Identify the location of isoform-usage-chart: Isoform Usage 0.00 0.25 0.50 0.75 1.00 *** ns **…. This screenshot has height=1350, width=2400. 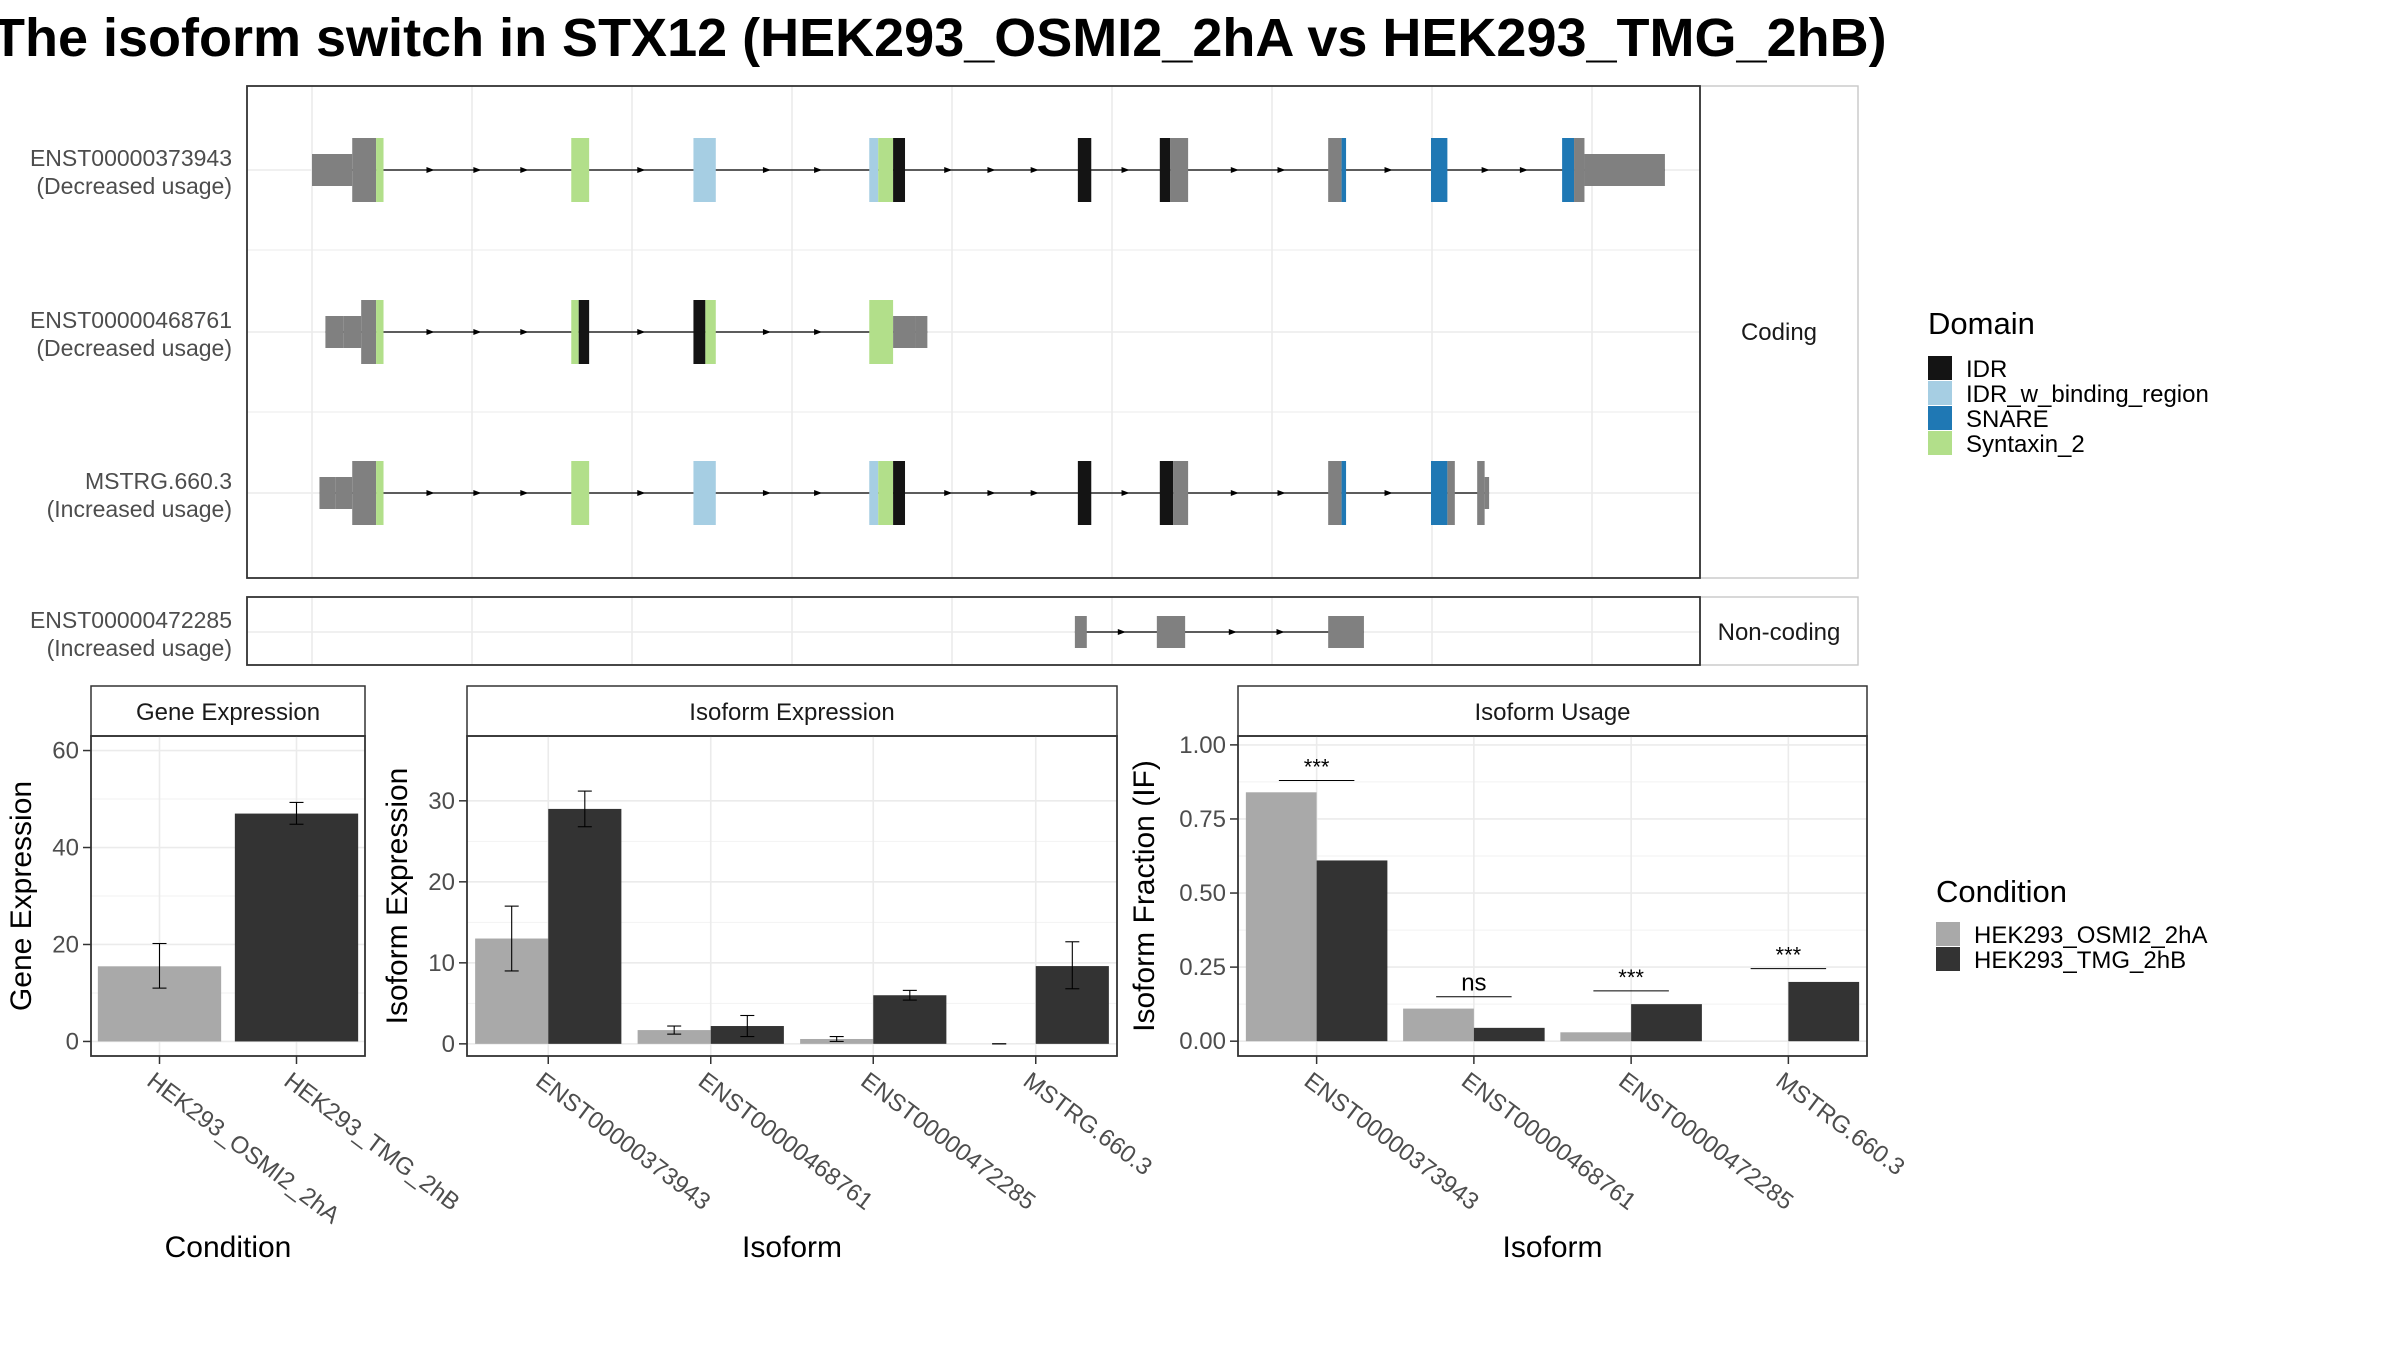
(1519, 974).